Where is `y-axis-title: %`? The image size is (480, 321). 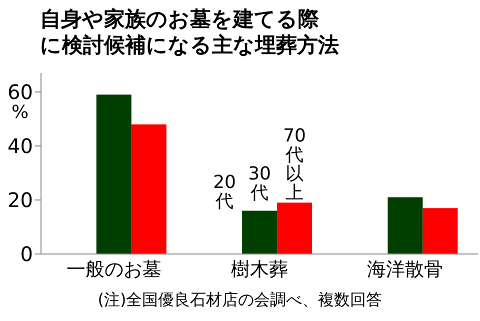
y-axis-title: % is located at coordinates (20, 112).